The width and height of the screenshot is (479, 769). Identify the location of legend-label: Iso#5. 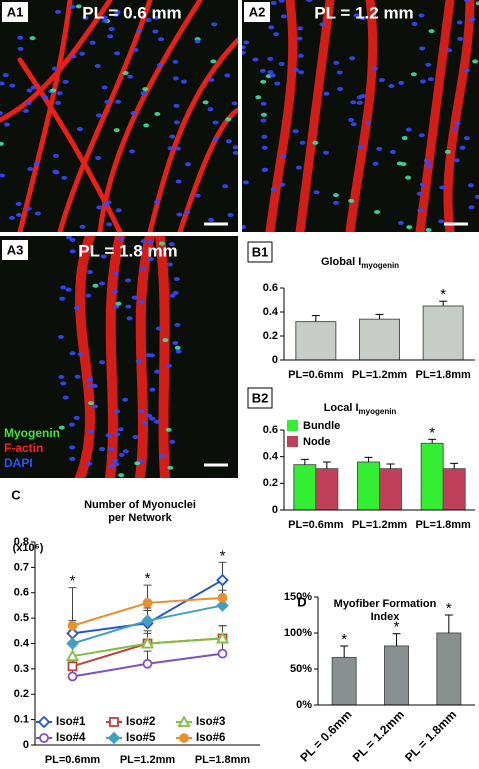
(141, 738).